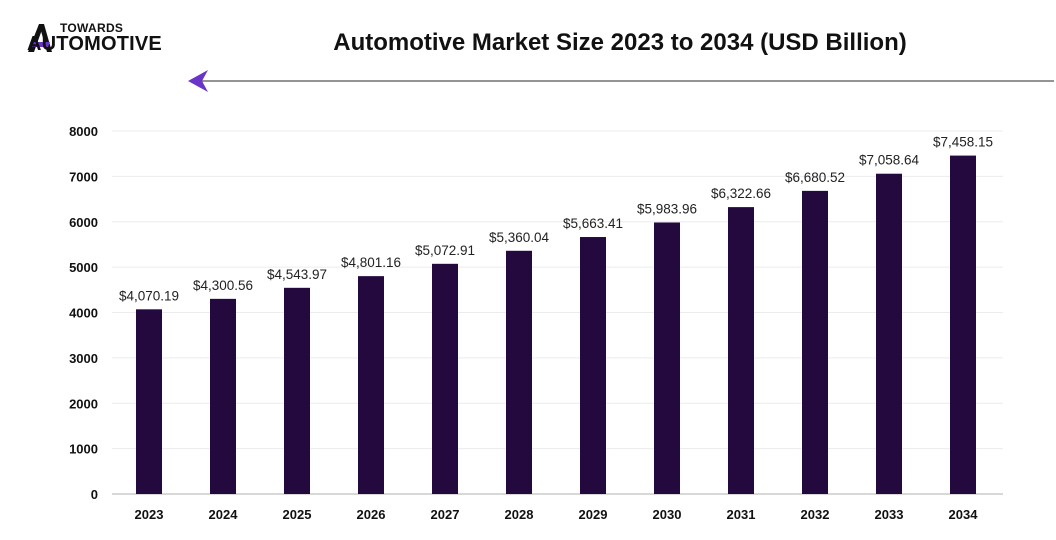  What do you see at coordinates (83, 176) in the screenshot?
I see `y-tick-label: 7000` at bounding box center [83, 176].